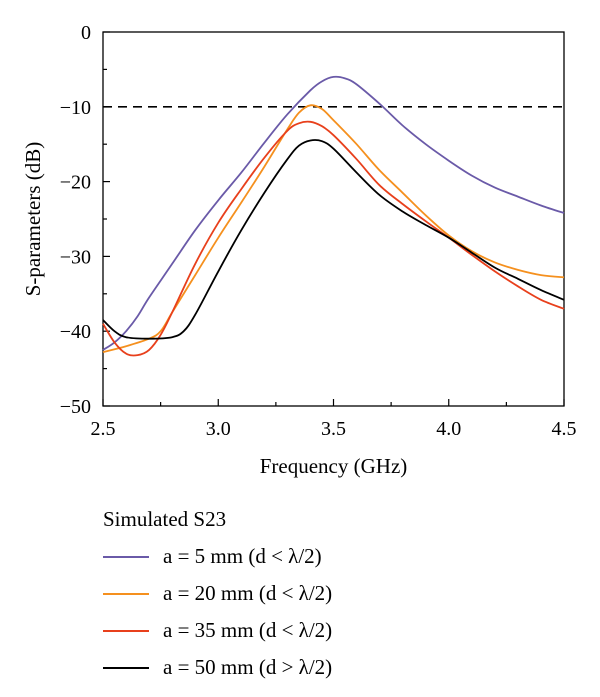 Image resolution: width=600 pixels, height=697 pixels. Describe the element at coordinates (75, 407) in the screenshot. I see `y-tick-label: −50` at that location.